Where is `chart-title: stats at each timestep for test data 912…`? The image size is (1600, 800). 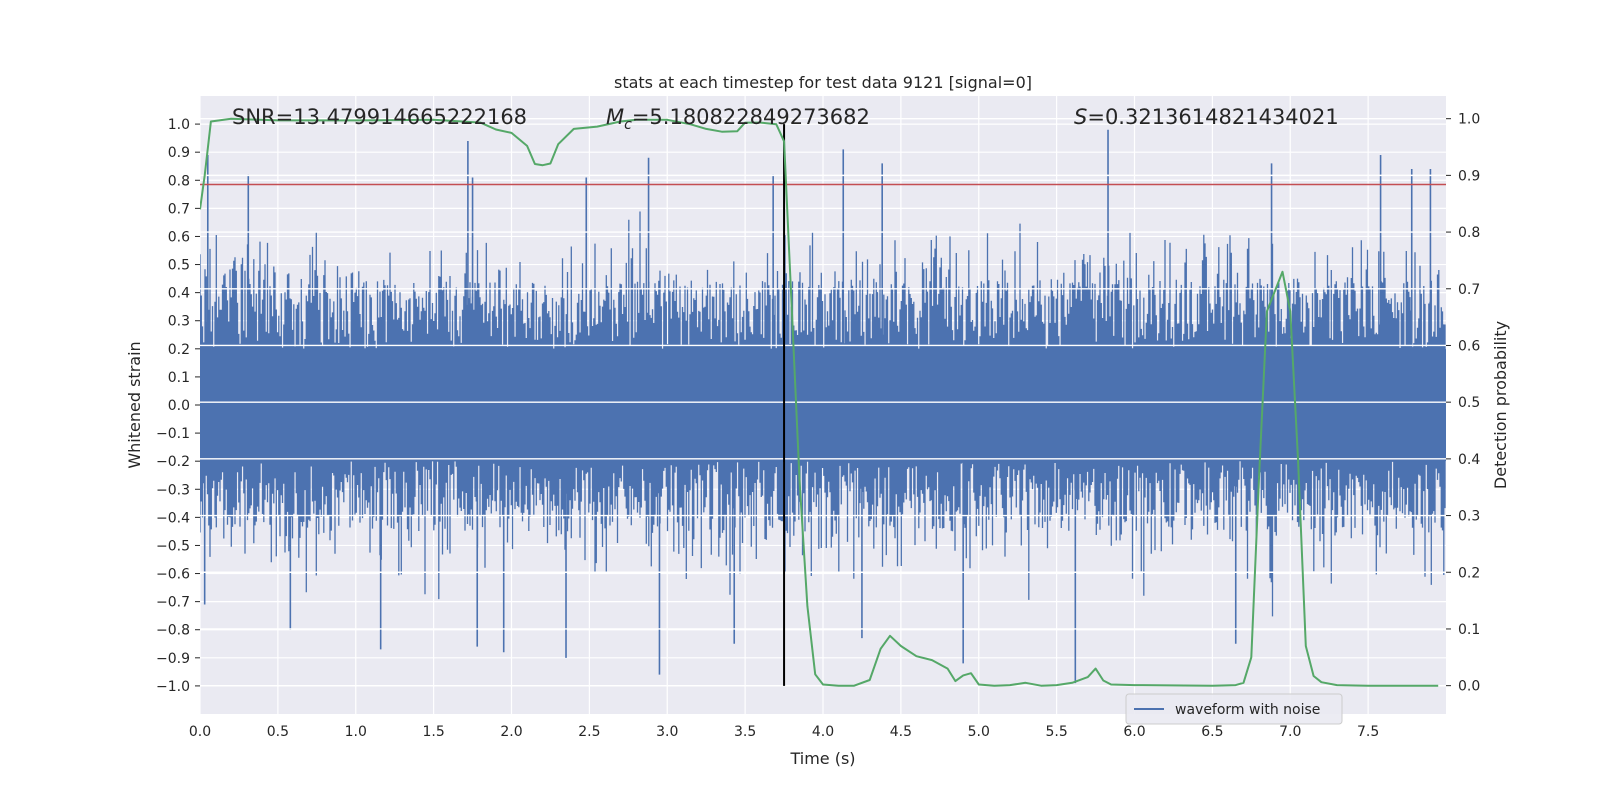 chart-title: stats at each timestep for test data 912… is located at coordinates (823, 82).